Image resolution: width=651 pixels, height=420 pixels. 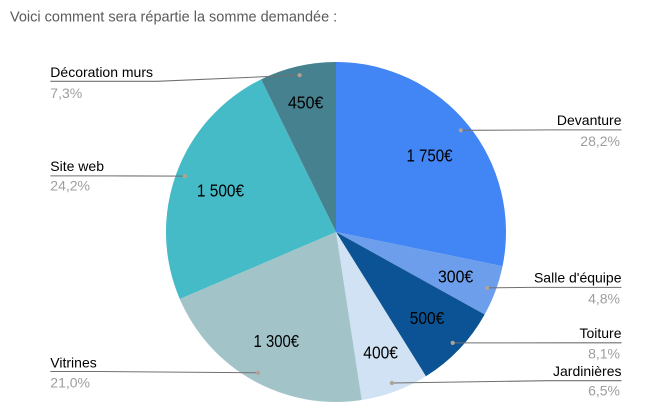 What do you see at coordinates (70, 382) in the screenshot?
I see `svg-text: 21,0%` at bounding box center [70, 382].